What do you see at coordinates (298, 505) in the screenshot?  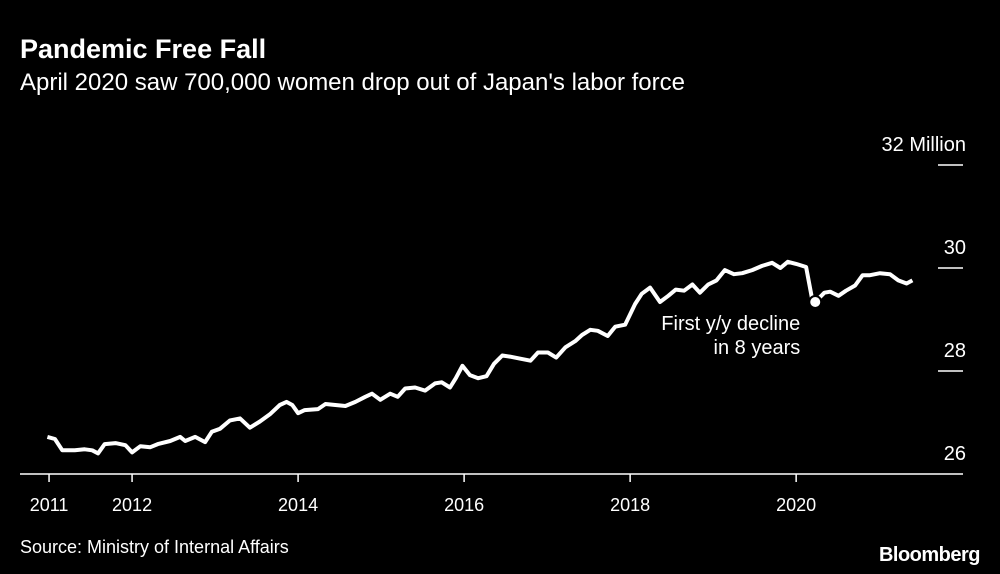 I see `x-tick-label: 2014` at bounding box center [298, 505].